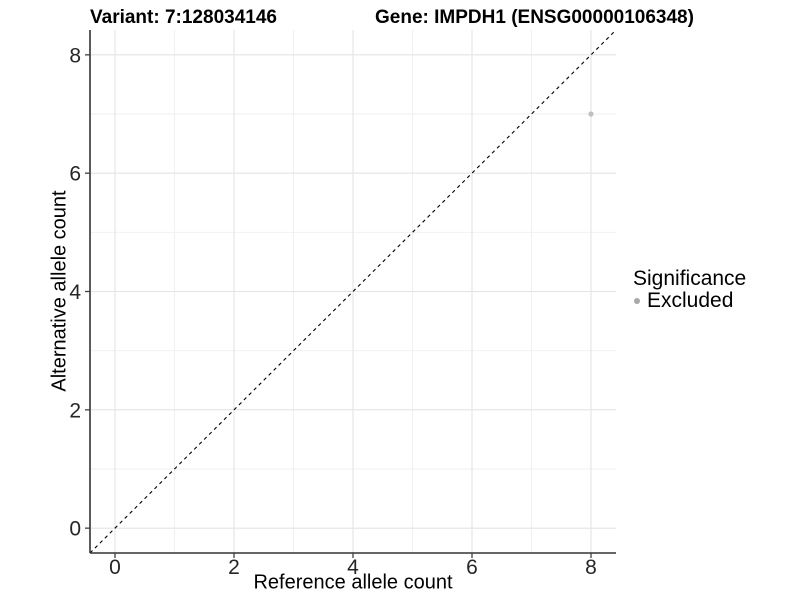 The width and height of the screenshot is (800, 600). Describe the element at coordinates (353, 582) in the screenshot. I see `x-axis-title: Reference allele count` at that location.